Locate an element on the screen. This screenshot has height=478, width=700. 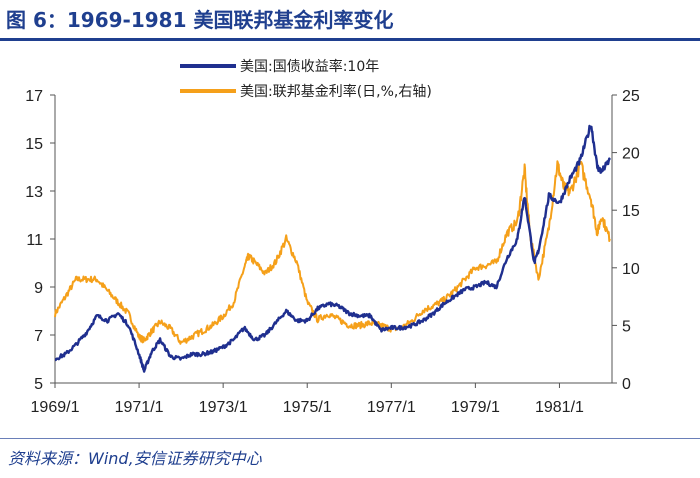
left-y-axis-ticks: 5 7 9 11 13 15 17 is located at coordinates (40, 240).